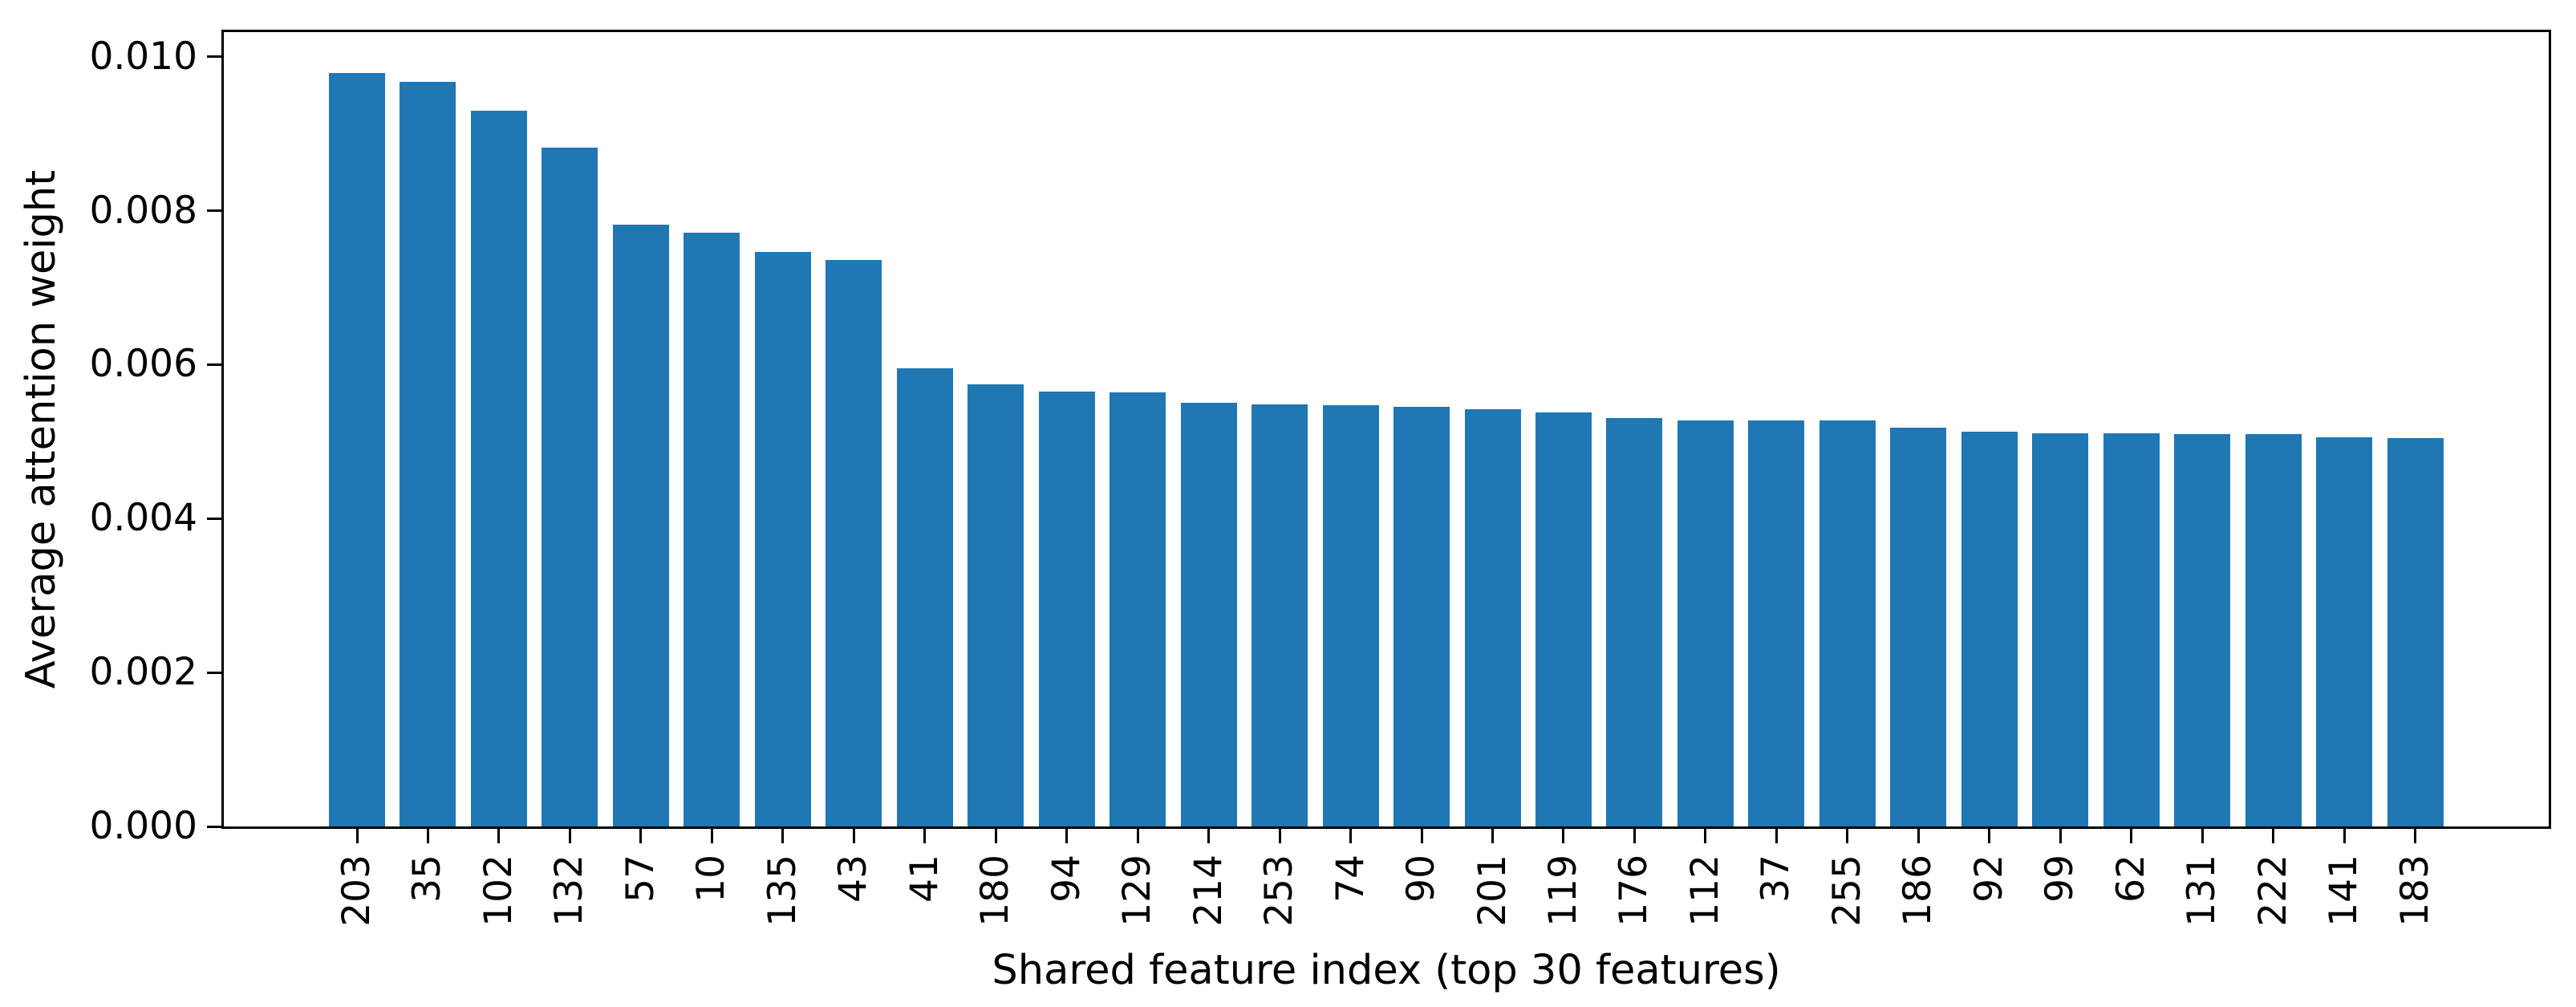  I want to click on bar-slot: 90, so click(1421, 467).